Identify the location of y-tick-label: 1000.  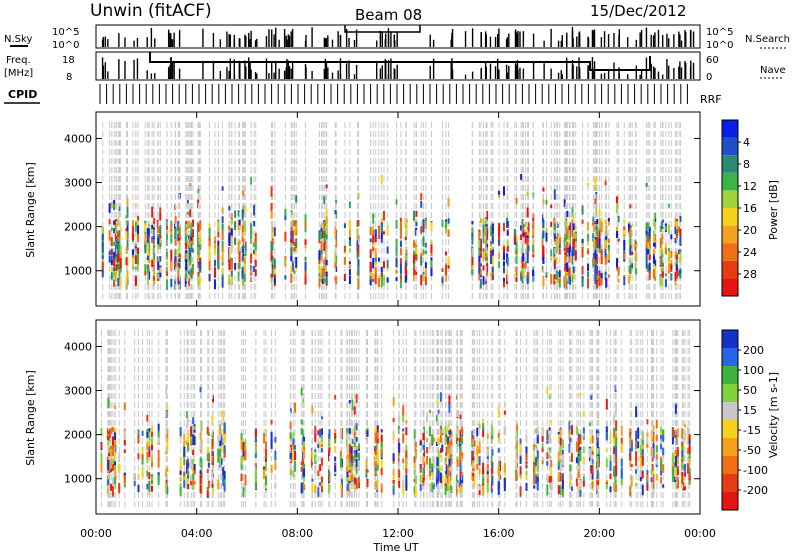
(78, 271).